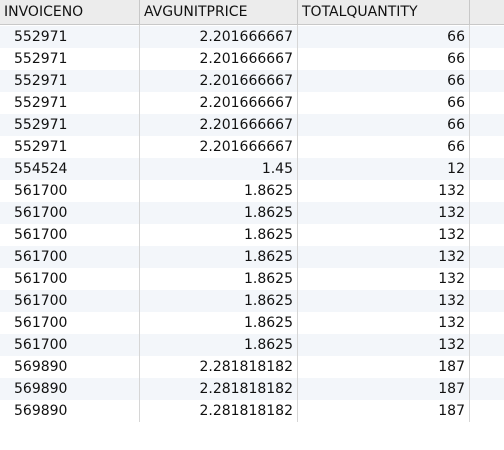 The image size is (504, 450). What do you see at coordinates (70, 169) in the screenshot?
I see `cell-invoiceno: 554524` at bounding box center [70, 169].